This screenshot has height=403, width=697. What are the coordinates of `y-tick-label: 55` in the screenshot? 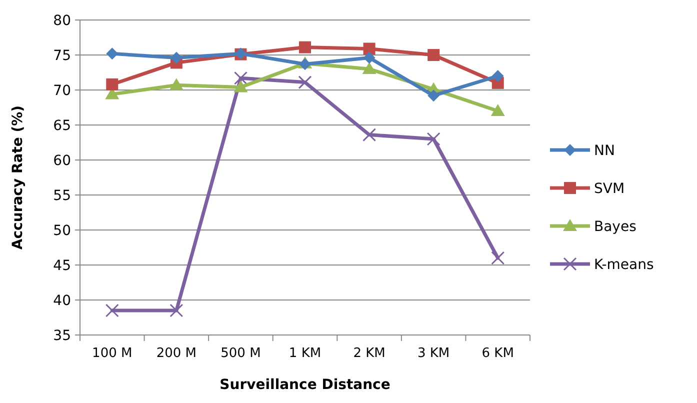 It's located at (62, 196).